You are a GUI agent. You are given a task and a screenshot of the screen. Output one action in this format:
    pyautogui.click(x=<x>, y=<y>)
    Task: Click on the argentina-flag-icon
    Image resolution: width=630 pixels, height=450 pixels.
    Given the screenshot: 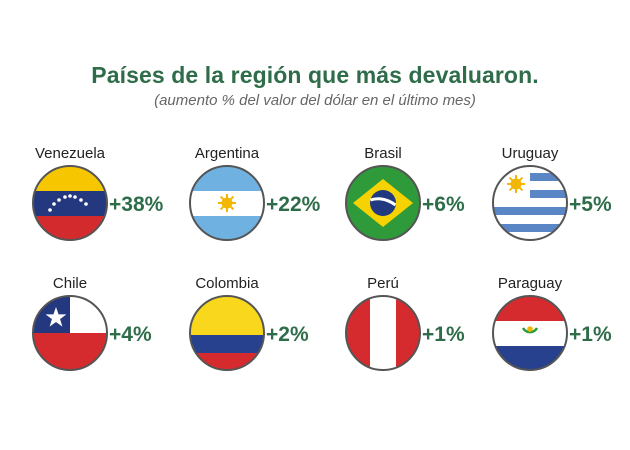 What is the action you would take?
    pyautogui.click(x=227, y=203)
    